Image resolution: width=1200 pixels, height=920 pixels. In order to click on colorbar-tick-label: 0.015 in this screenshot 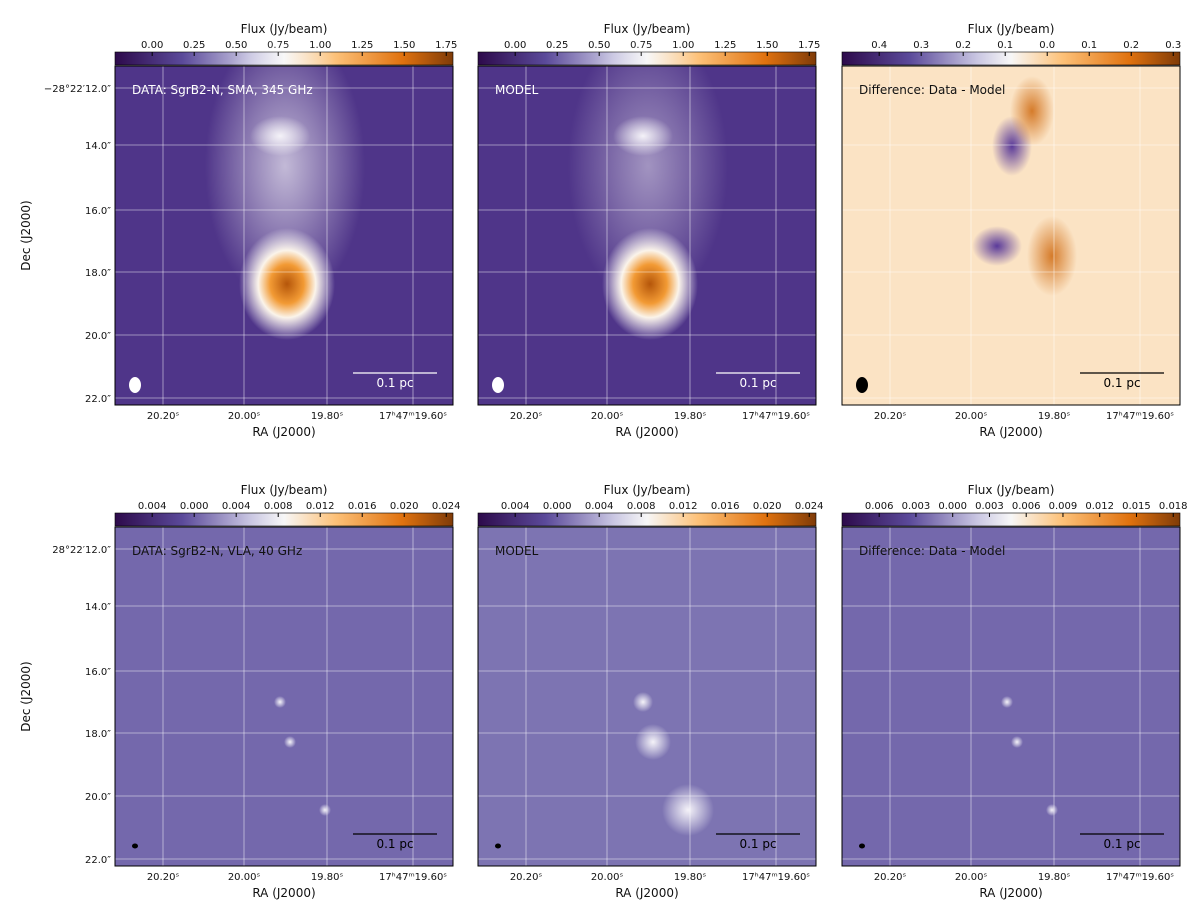, I will do `click(1136, 506)`.